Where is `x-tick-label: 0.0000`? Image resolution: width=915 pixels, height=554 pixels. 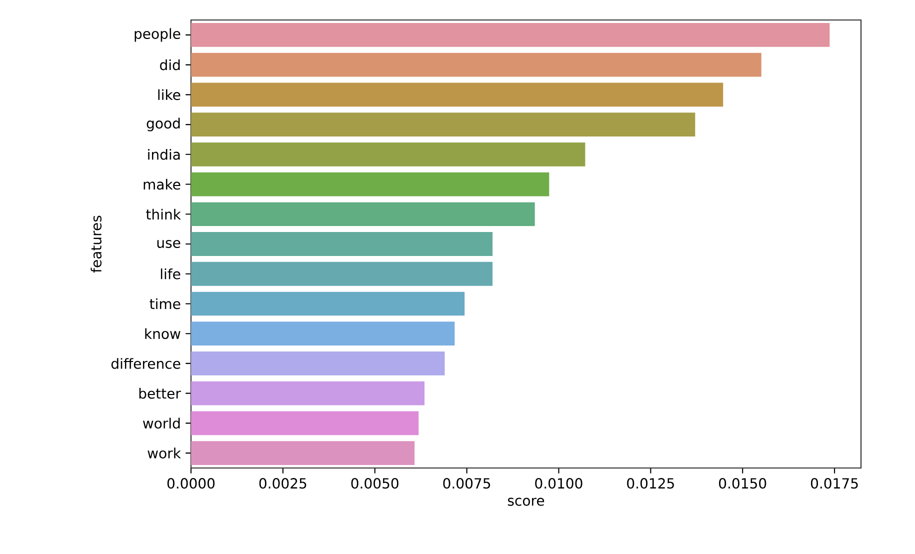 x-tick-label: 0.0000 is located at coordinates (191, 483).